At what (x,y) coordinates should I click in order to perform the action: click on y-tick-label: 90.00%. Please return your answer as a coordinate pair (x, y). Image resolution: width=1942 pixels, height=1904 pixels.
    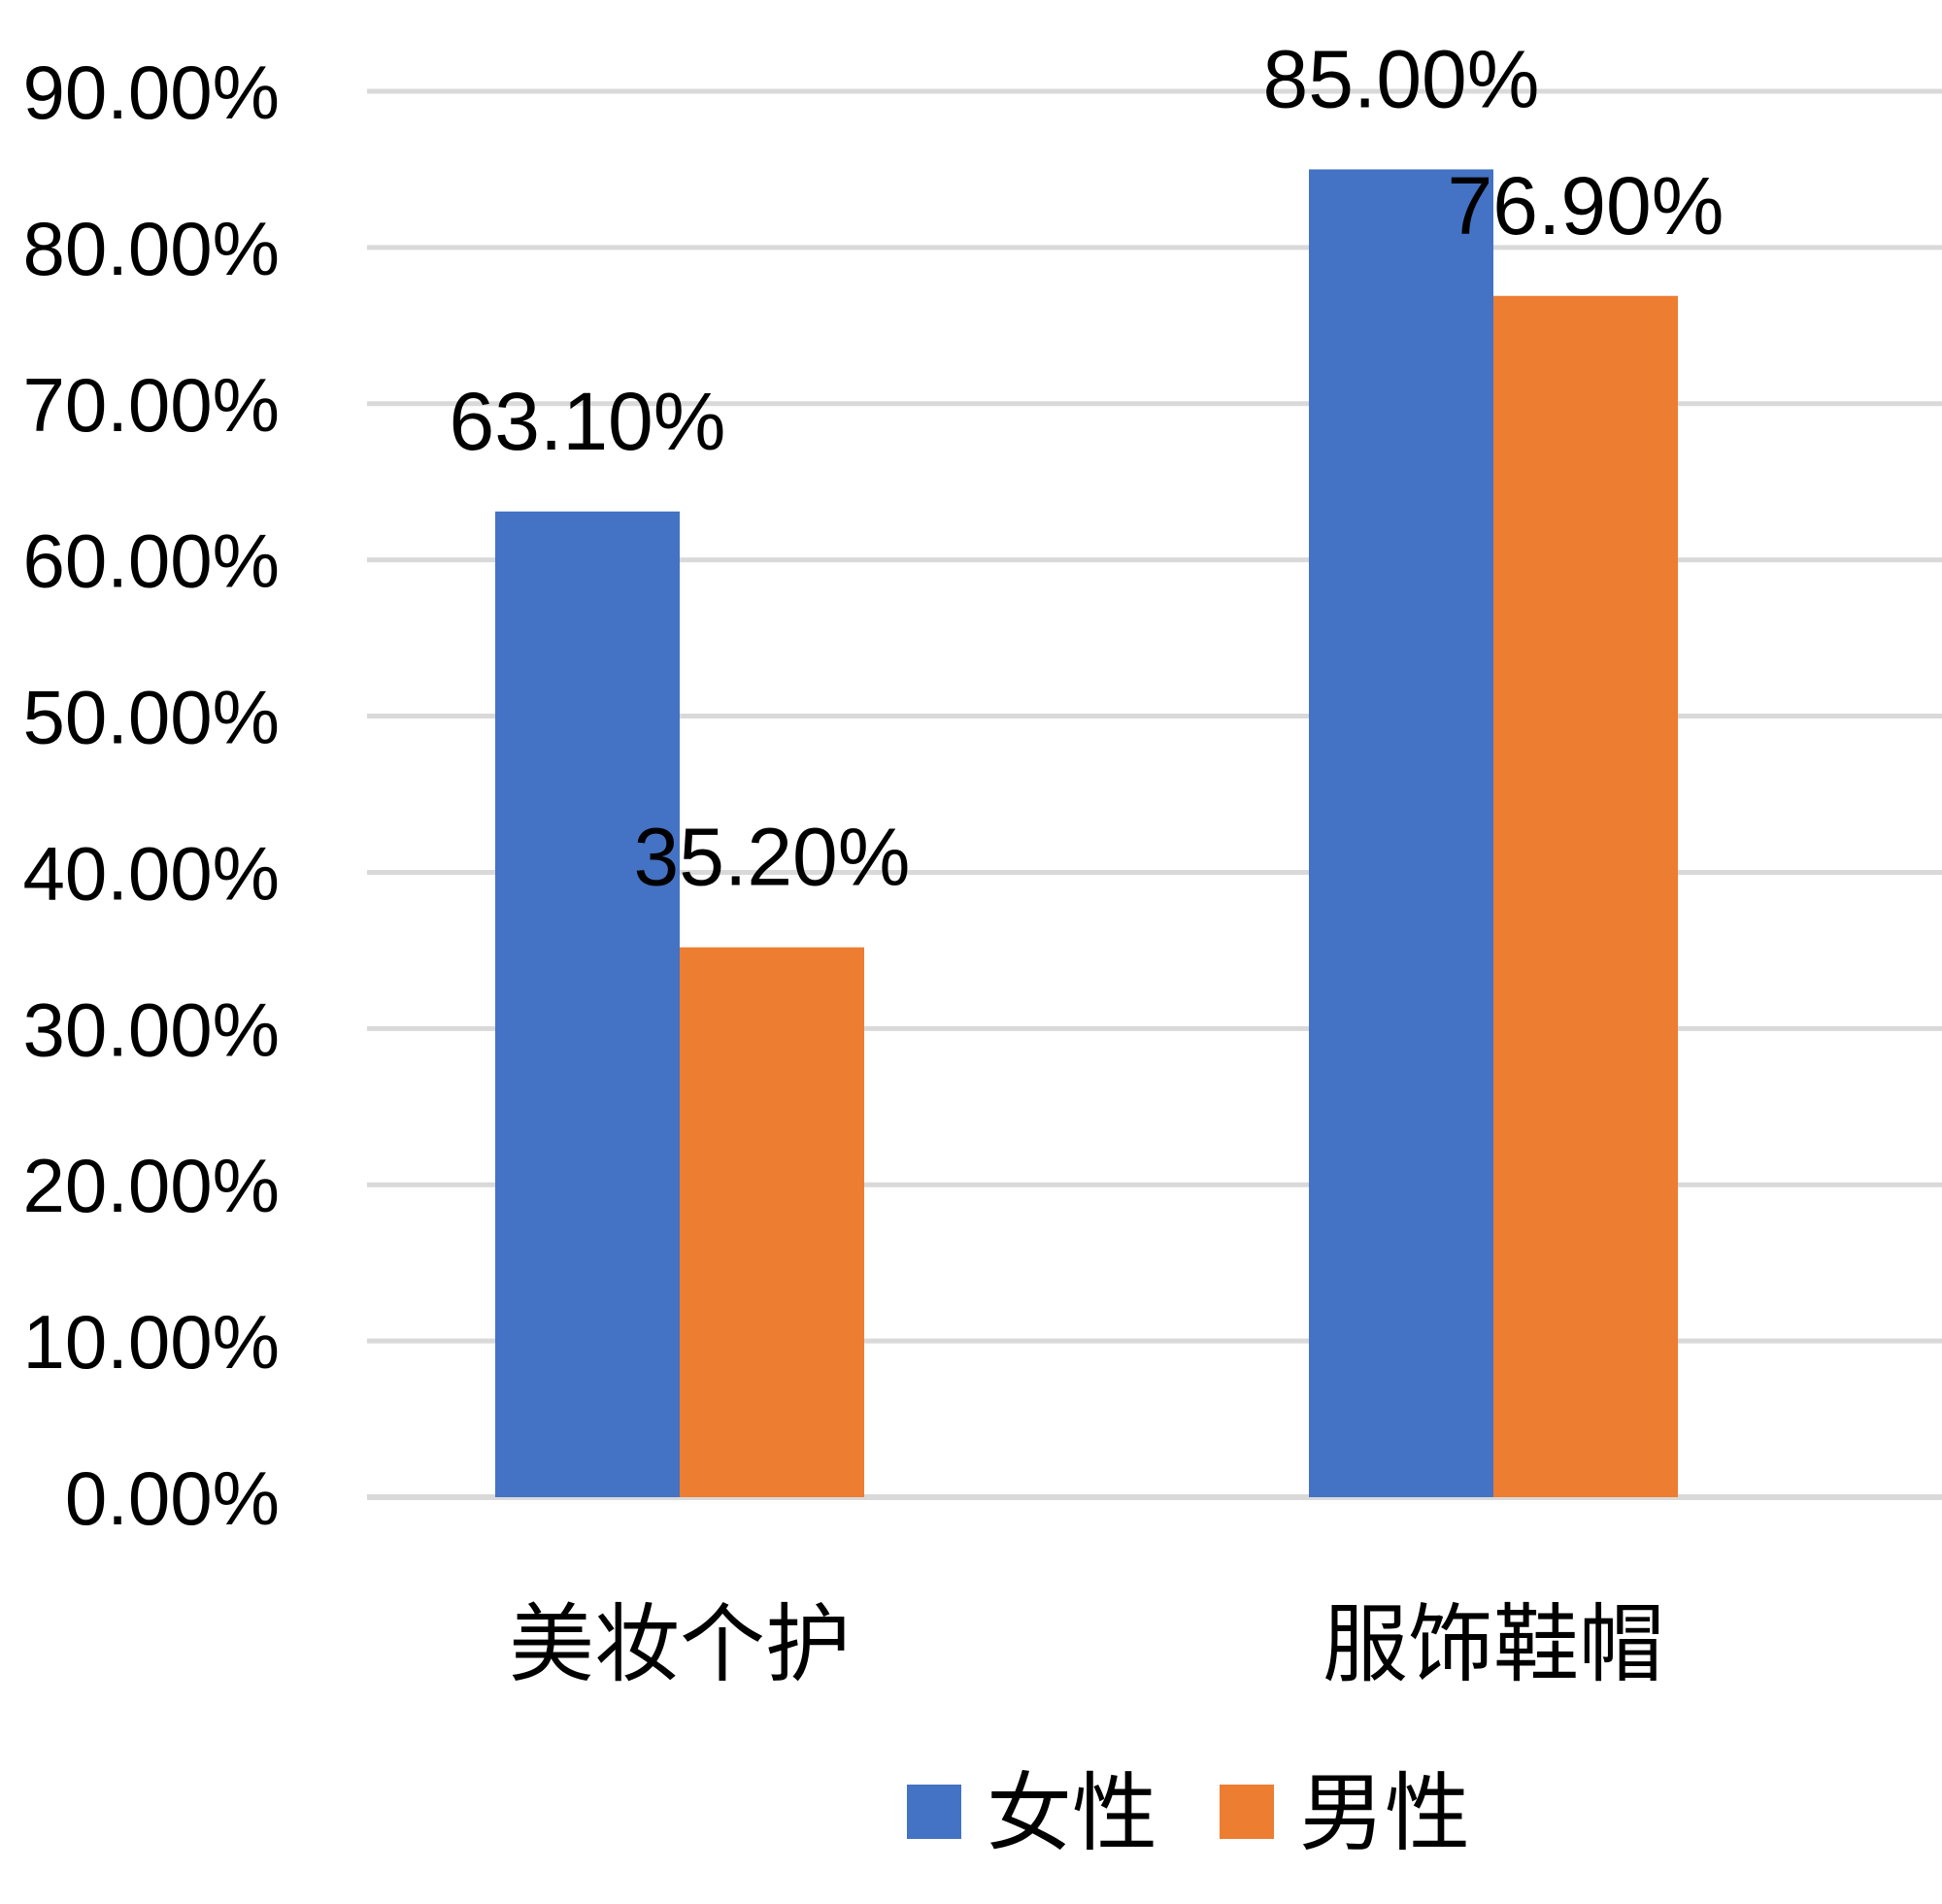
    Looking at the image, I should click on (151, 92).